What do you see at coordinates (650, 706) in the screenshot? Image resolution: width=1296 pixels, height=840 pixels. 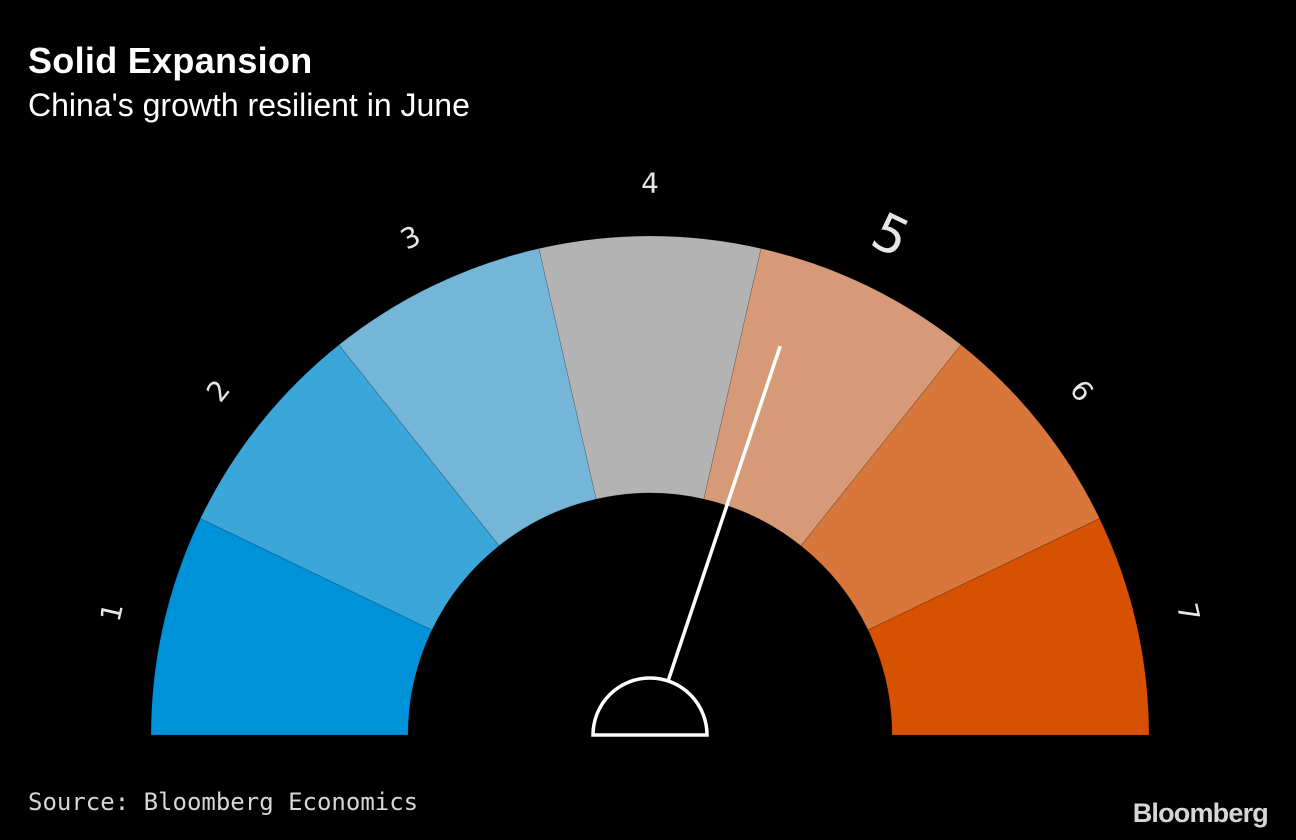 I see `gauge-needle-hub` at bounding box center [650, 706].